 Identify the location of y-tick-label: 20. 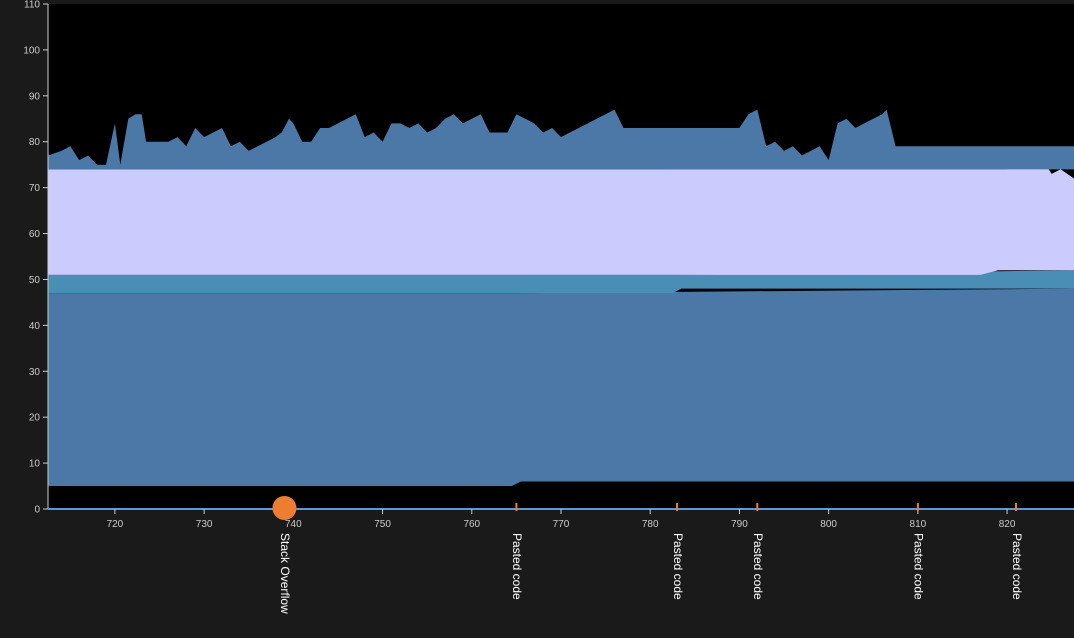
(35, 418).